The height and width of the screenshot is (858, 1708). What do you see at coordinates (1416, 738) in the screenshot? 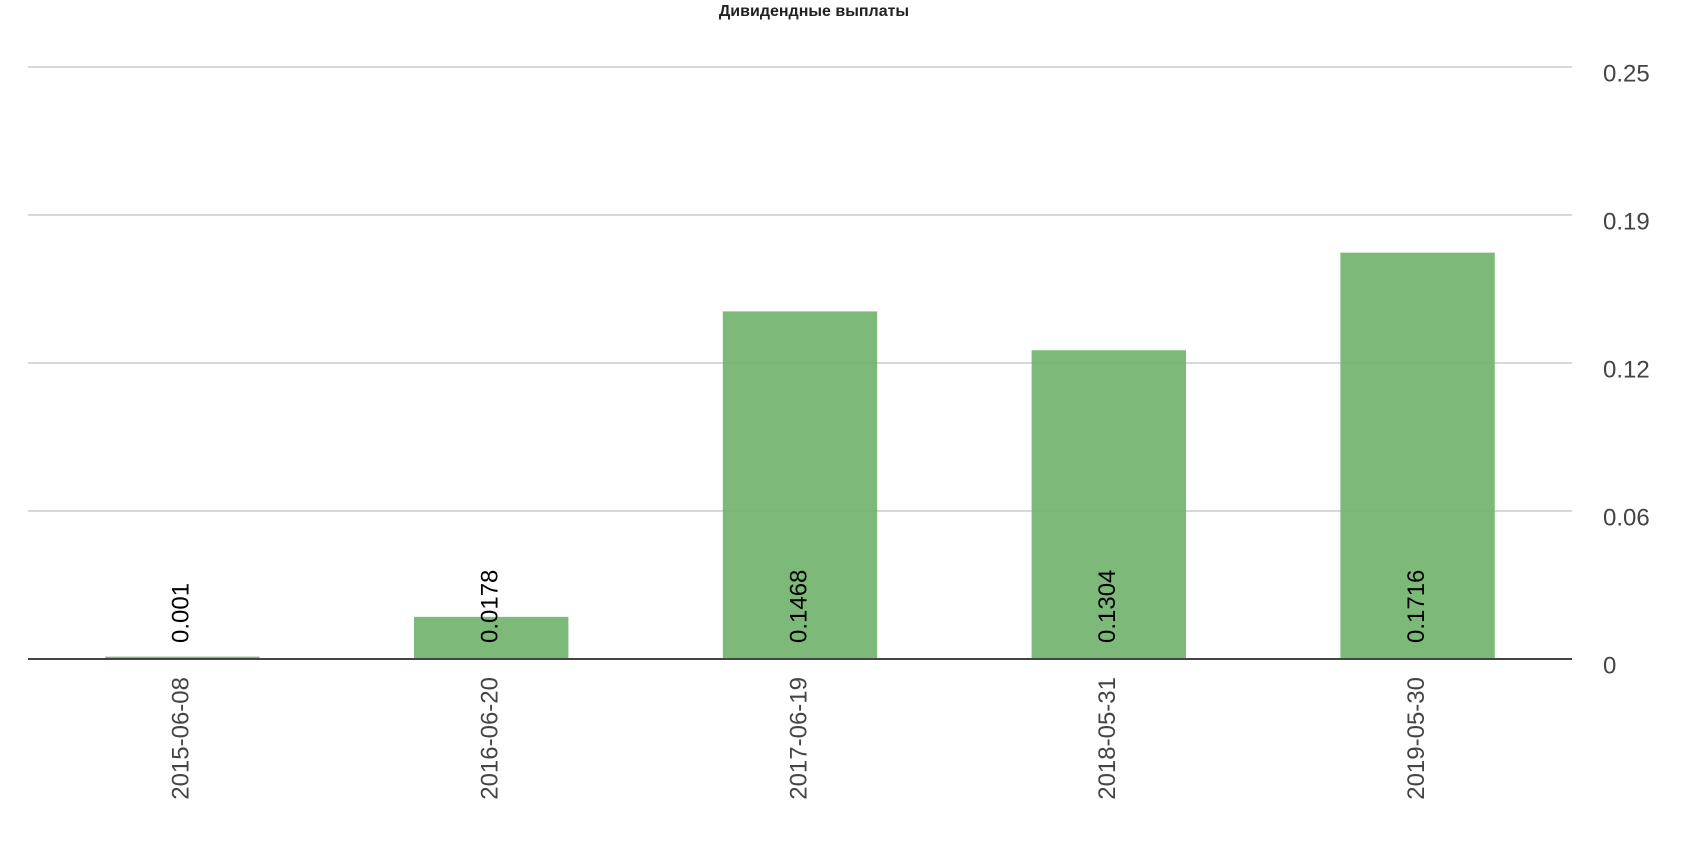
I see `x-tick-label: 2019-05-30` at bounding box center [1416, 738].